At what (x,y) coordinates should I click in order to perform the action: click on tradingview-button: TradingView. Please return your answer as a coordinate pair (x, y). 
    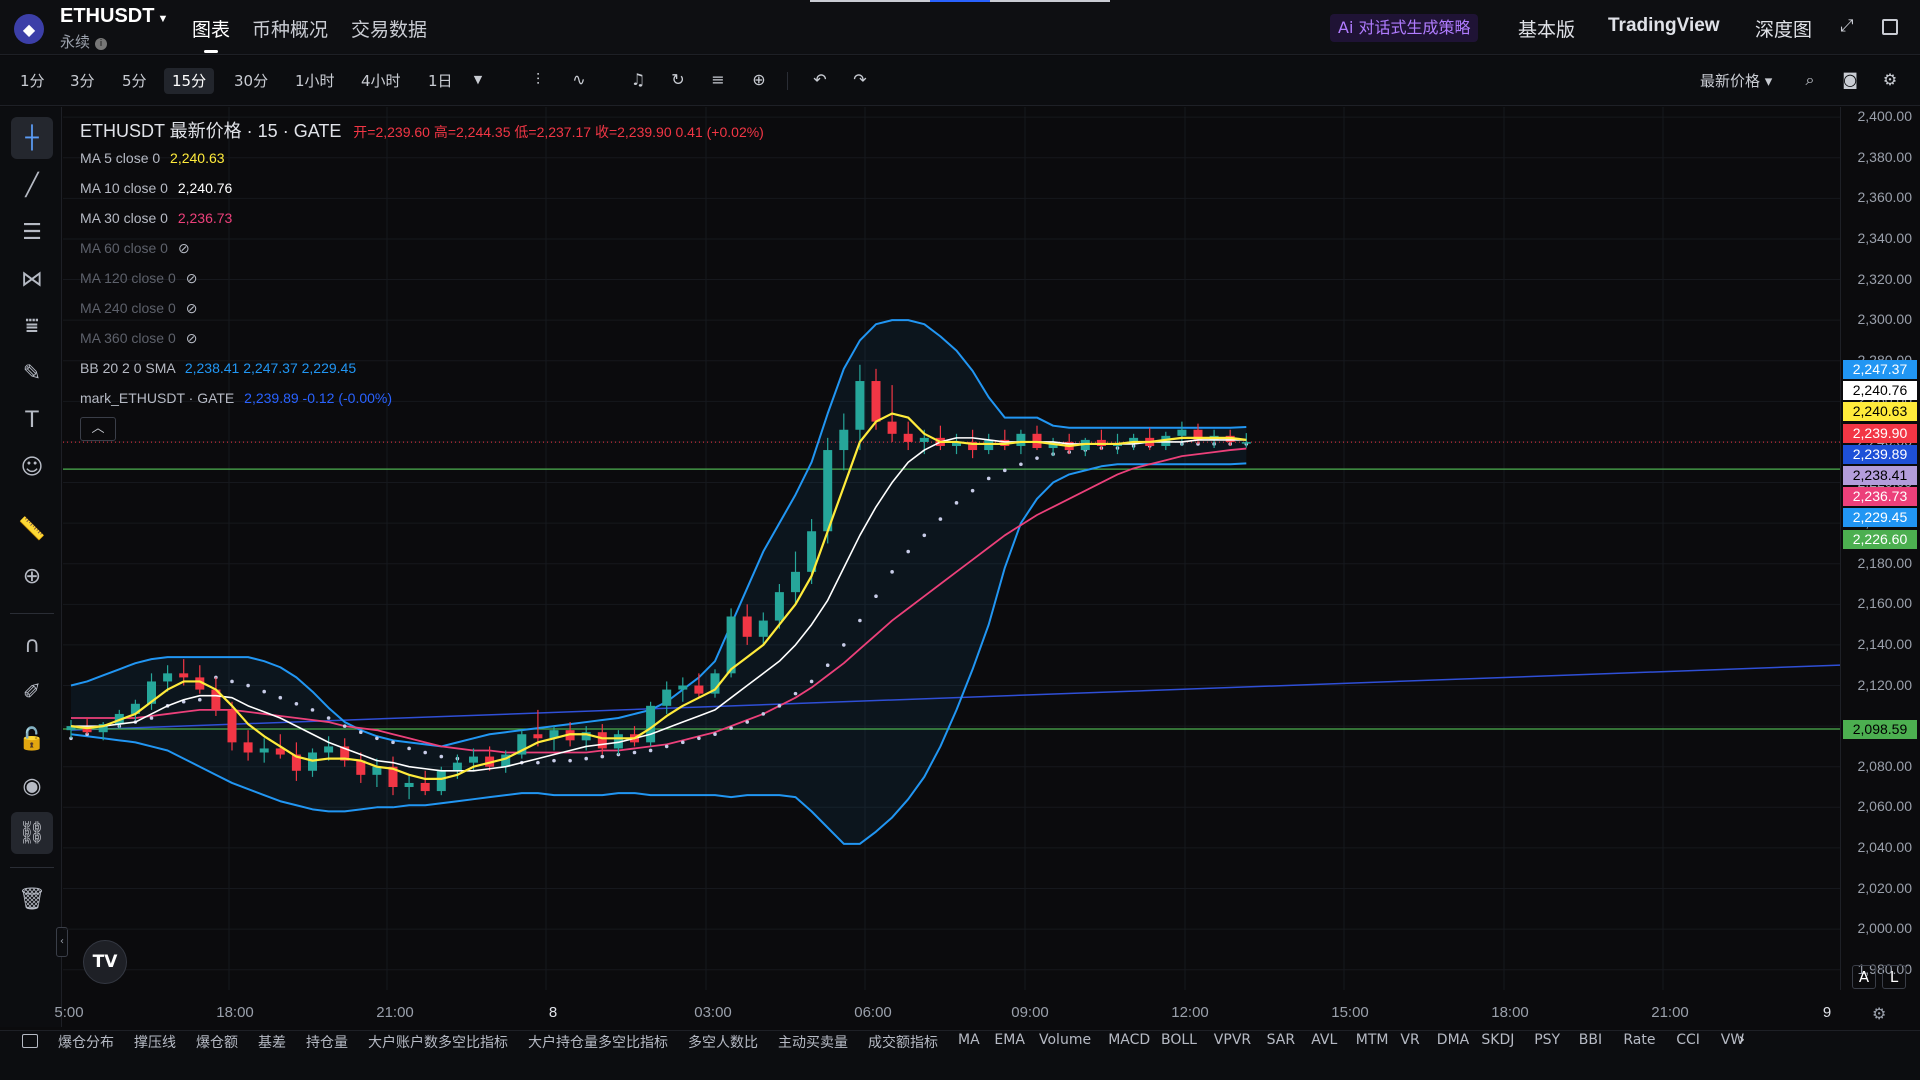
    Looking at the image, I should click on (1664, 25).